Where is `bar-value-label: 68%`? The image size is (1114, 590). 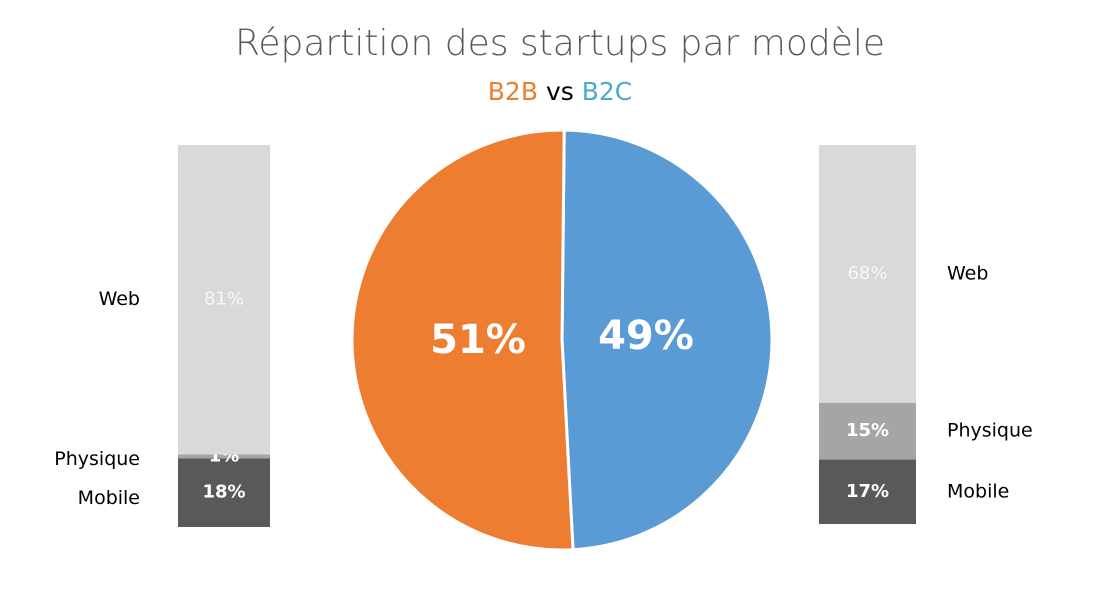 bar-value-label: 68% is located at coordinates (867, 273).